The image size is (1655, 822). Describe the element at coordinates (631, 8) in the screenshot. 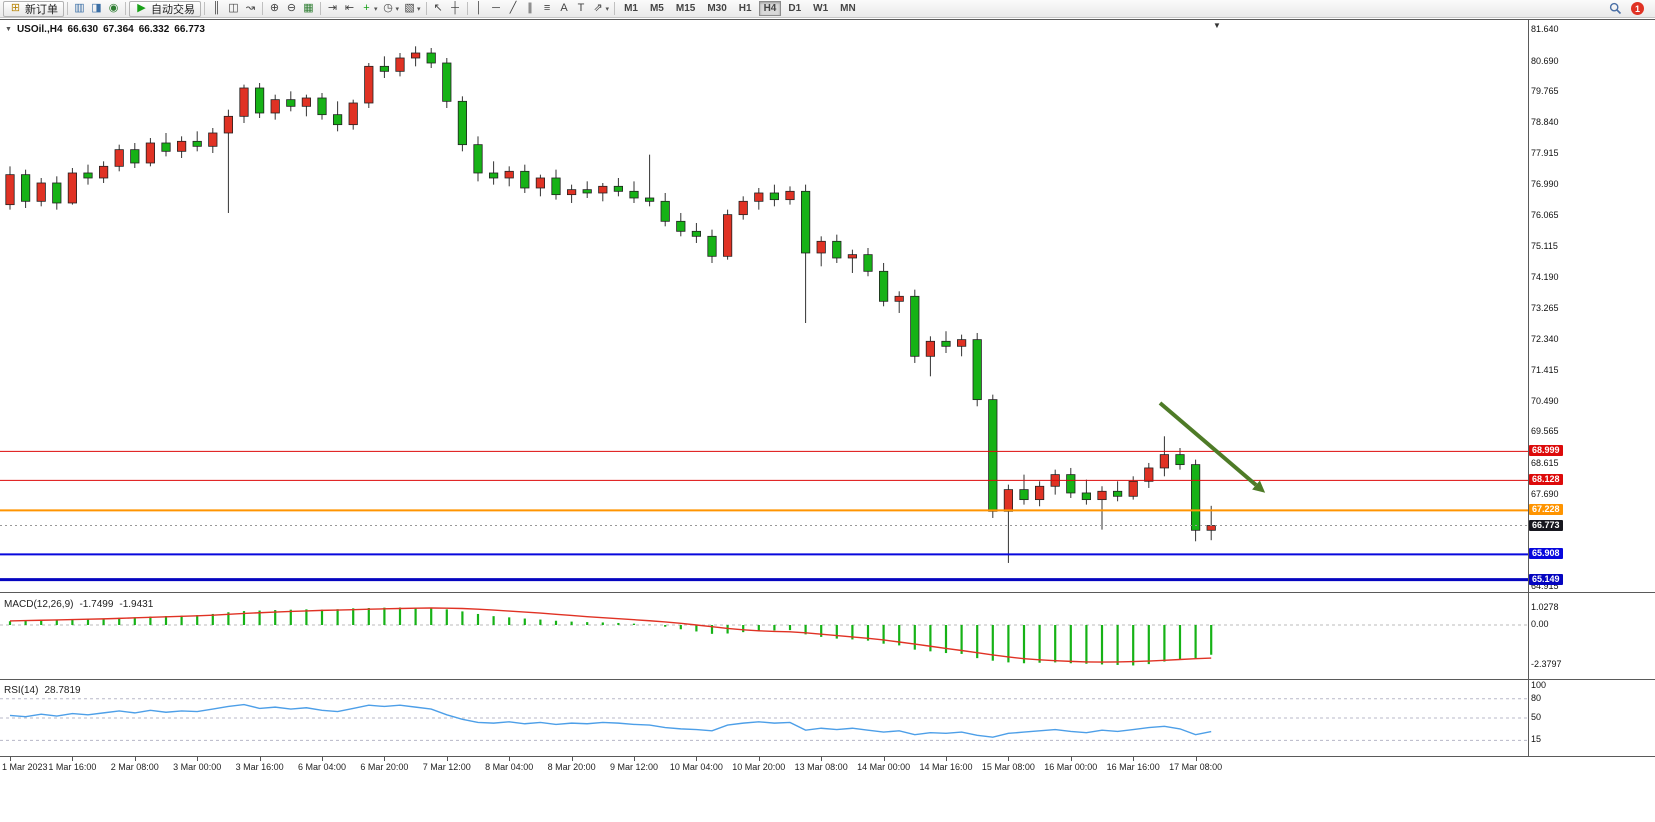

I see `timeframe-m1-button: M1` at that location.